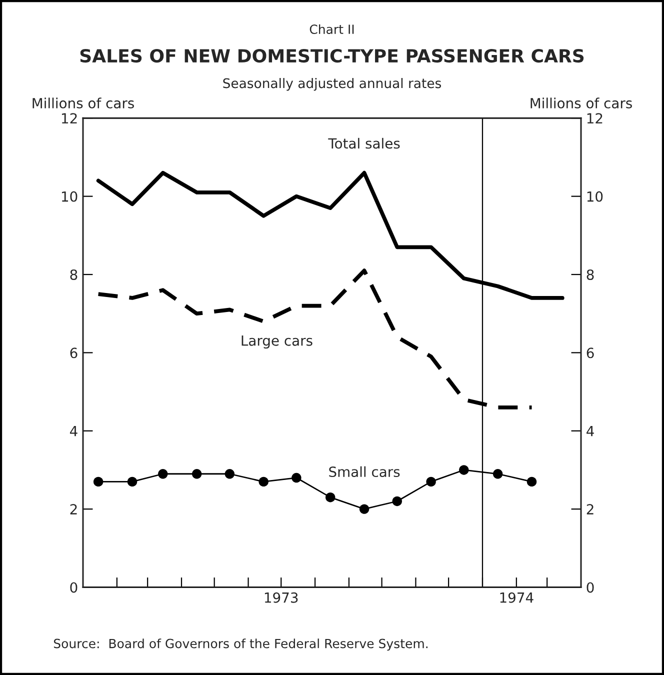  What do you see at coordinates (590, 353) in the screenshot?
I see `y2-tick-label: 6` at bounding box center [590, 353].